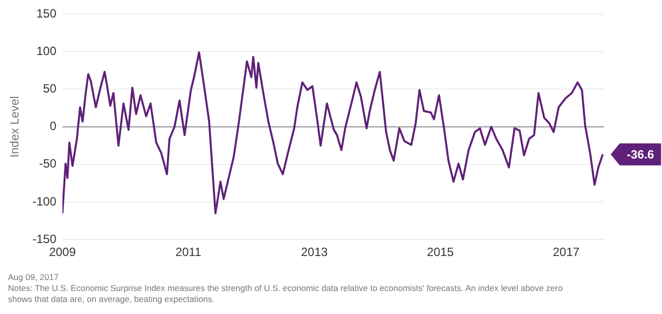  Describe the element at coordinates (46, 13) in the screenshot. I see `y-tick-label: 150` at that location.